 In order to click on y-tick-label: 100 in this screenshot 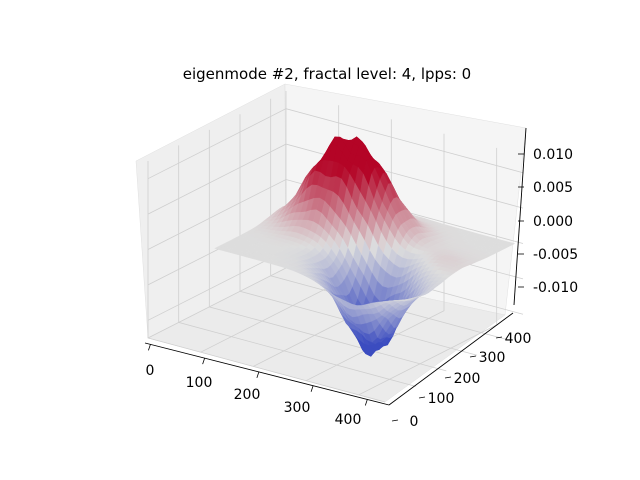, I will do `click(441, 399)`.